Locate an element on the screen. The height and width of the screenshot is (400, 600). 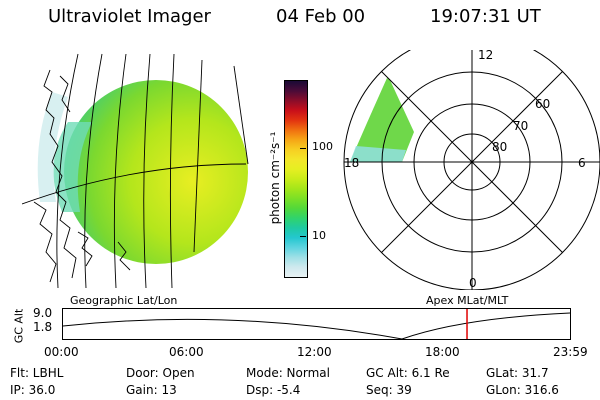
glat-info: GLat: 31.7 is located at coordinates (517, 373).